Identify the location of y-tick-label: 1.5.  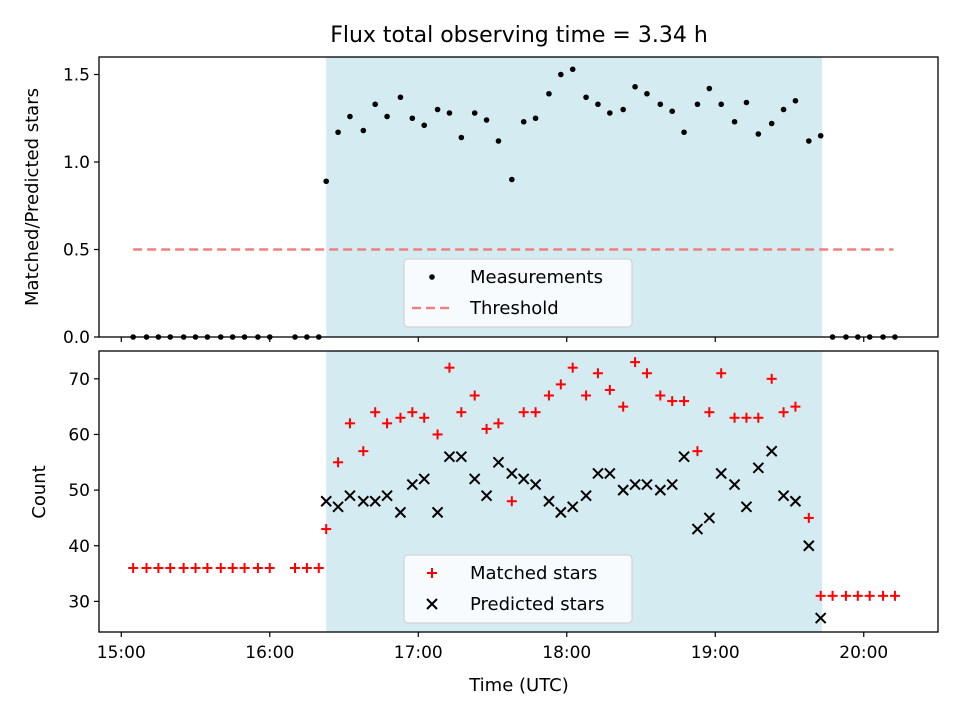
(76, 76).